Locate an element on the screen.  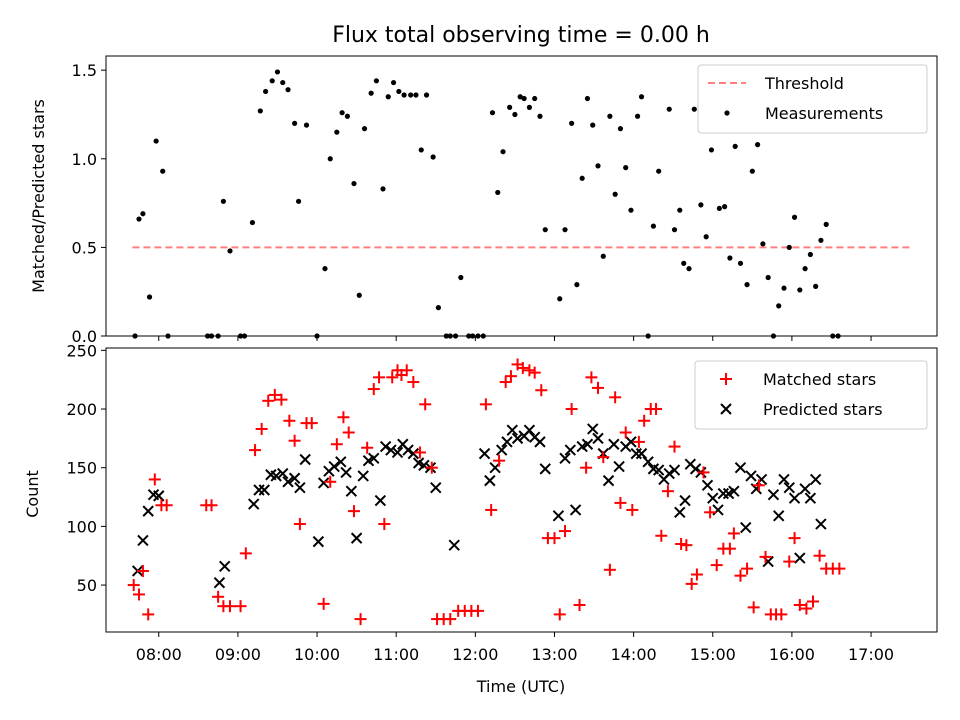
bottom-y-ticks: 50 100 150 200 250 is located at coordinates (86, 468).